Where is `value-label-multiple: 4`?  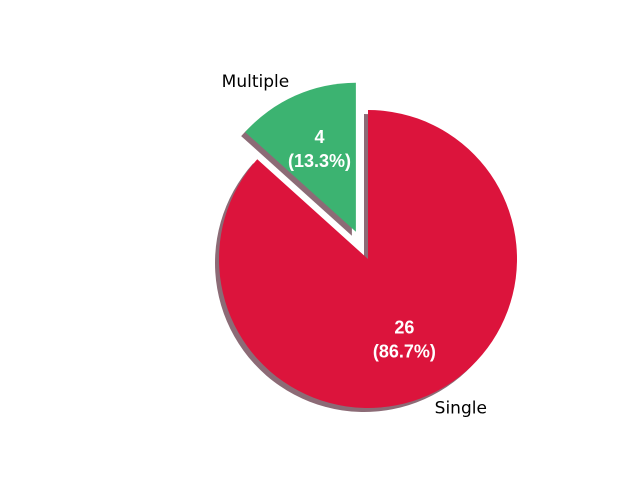
value-label-multiple: 4 is located at coordinates (320, 137).